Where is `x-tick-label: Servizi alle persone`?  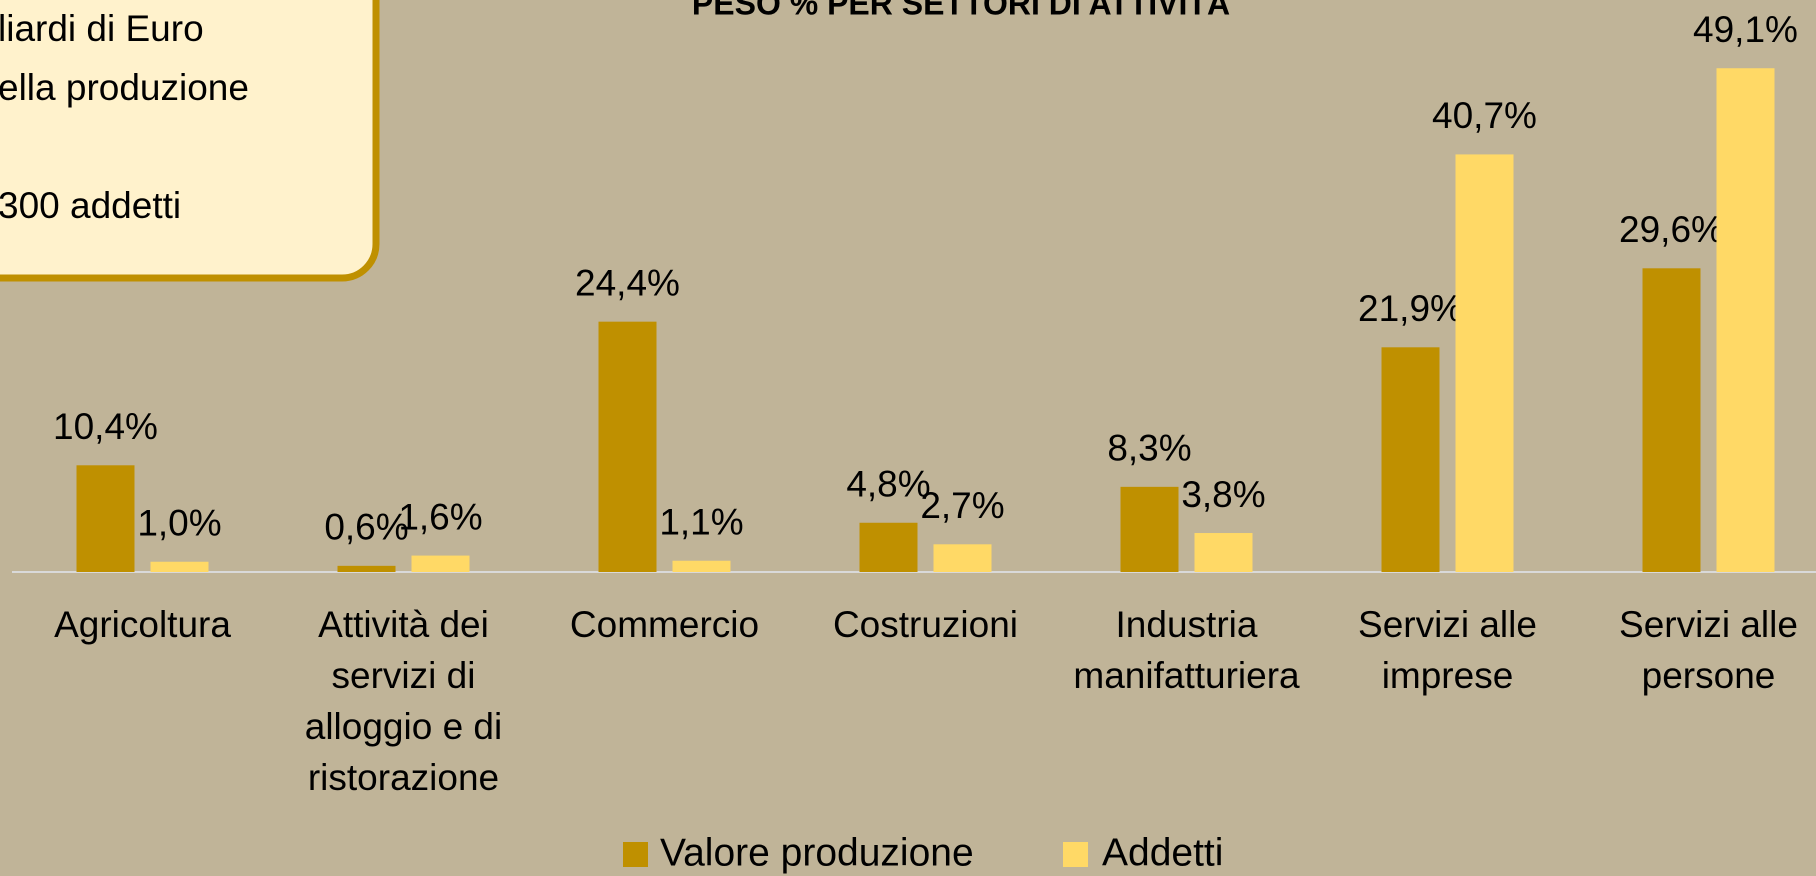 x-tick-label: Servizi alle persone is located at coordinates (1708, 650).